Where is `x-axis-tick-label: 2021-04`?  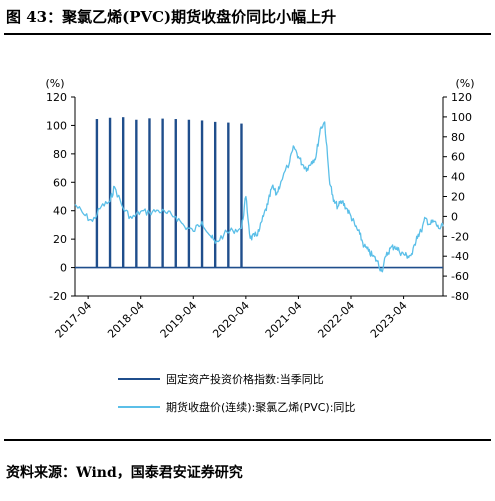
x-axis-tick-label: 2021-04 is located at coordinates (284, 320).